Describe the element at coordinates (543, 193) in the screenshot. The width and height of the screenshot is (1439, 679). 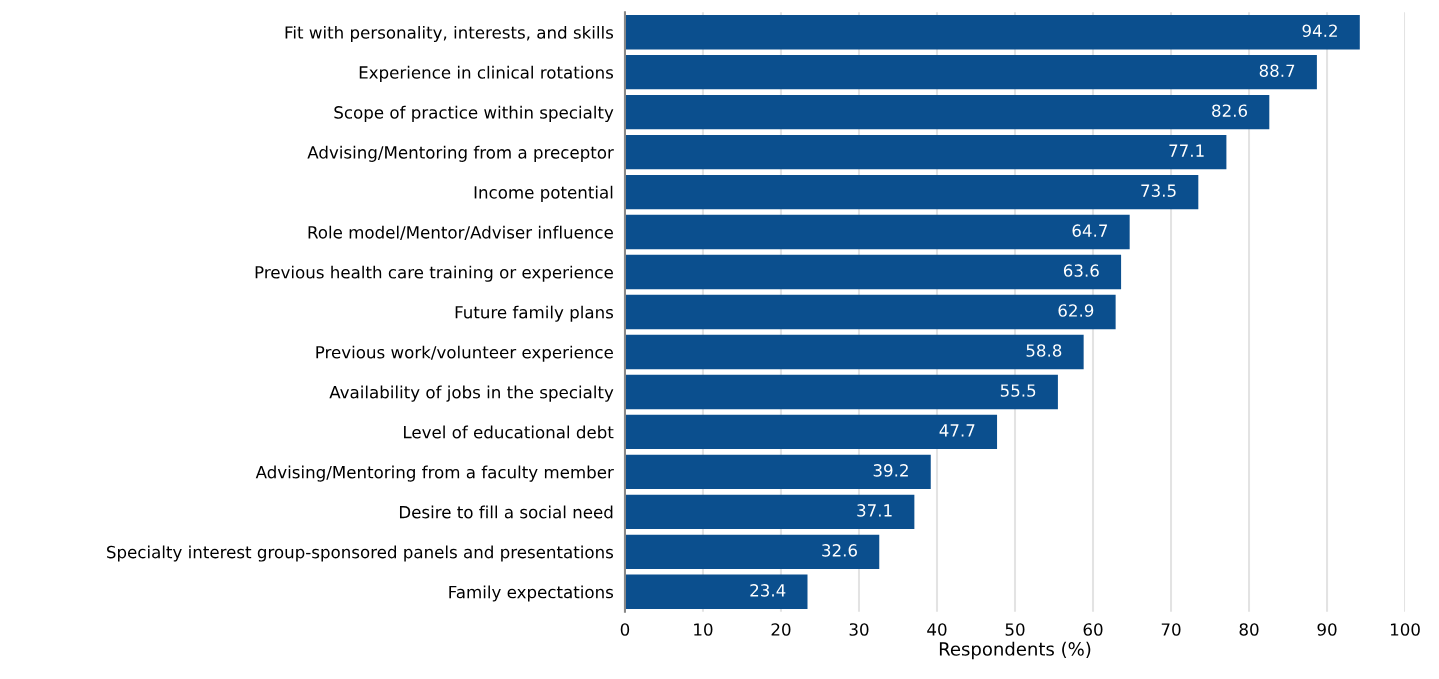
I see `y-tick-label: Income potential` at that location.